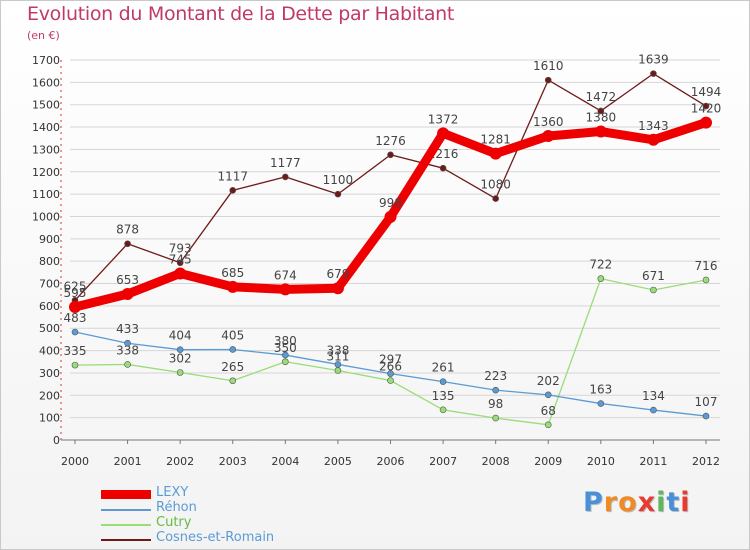 Image resolution: width=750 pixels, height=550 pixels. I want to click on logo-letter: t, so click(673, 502).